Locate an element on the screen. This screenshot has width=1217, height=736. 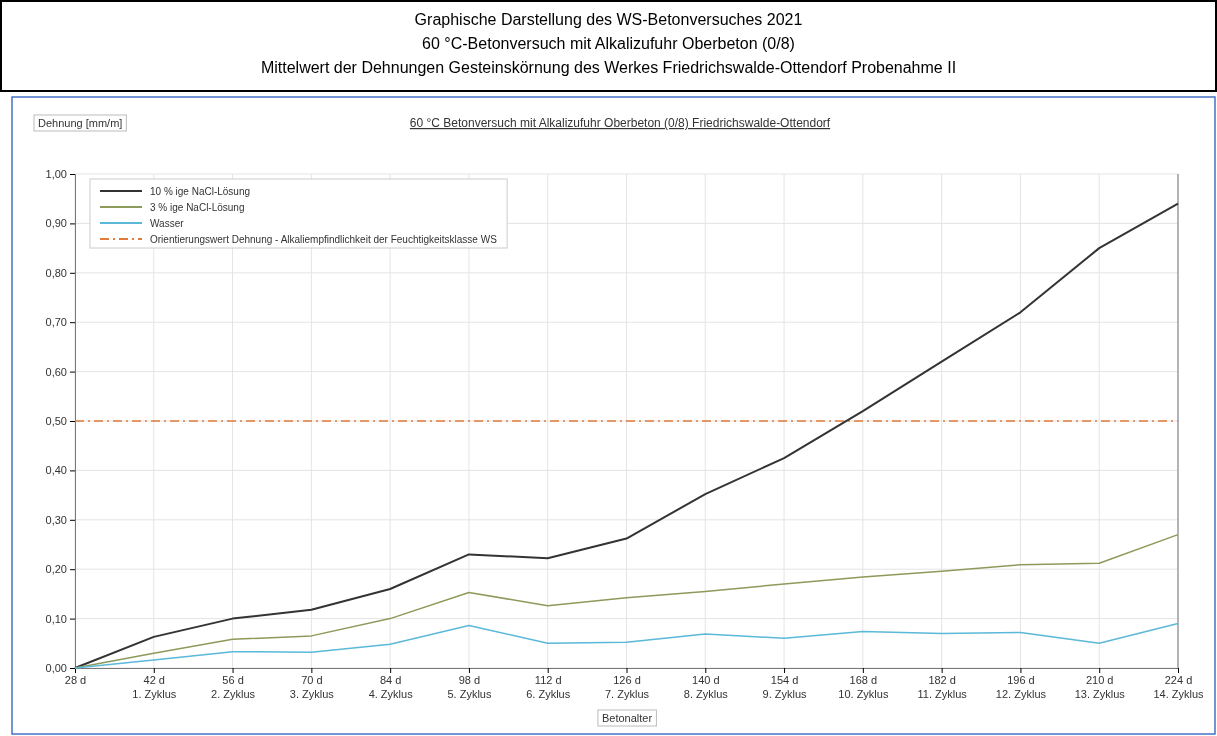
x-tick-label: 56 d 2. Zyklus is located at coordinates (233, 687).